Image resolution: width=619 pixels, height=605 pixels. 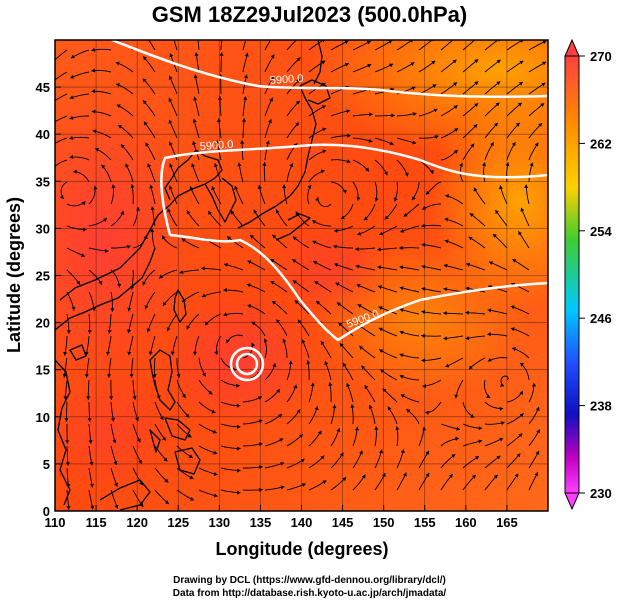 What do you see at coordinates (601, 493) in the screenshot?
I see `colorbar-tick-label: 230` at bounding box center [601, 493].